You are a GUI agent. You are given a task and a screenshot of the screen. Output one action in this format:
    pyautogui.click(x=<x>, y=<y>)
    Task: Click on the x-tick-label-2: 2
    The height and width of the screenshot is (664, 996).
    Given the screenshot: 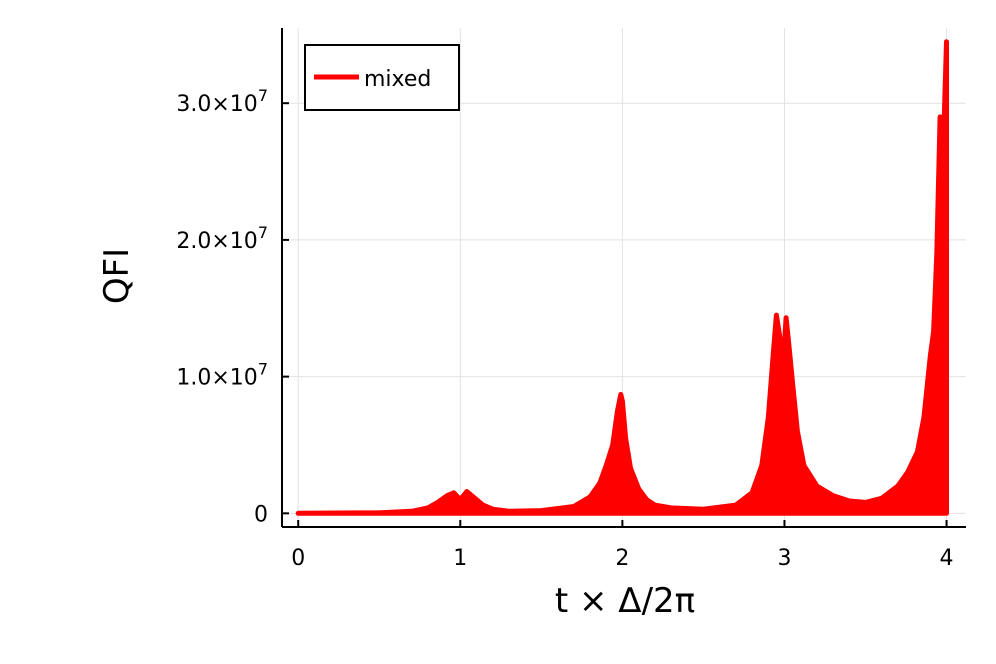 What is the action you would take?
    pyautogui.click(x=622, y=558)
    